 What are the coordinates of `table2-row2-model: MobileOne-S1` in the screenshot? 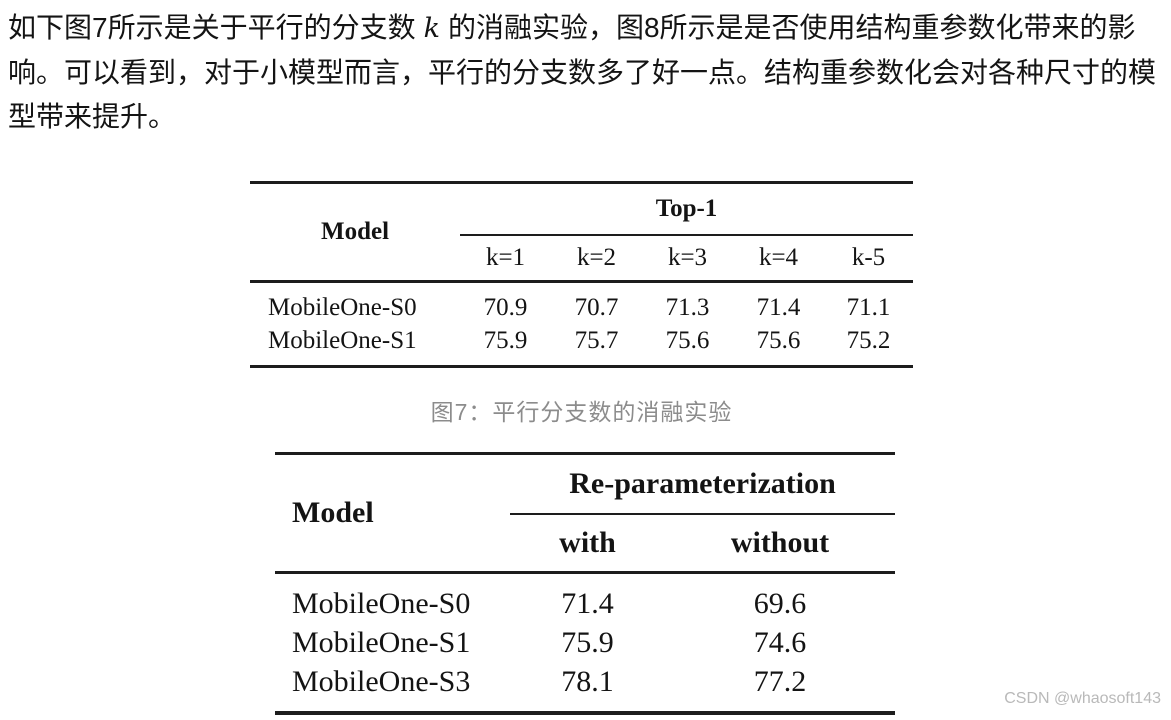 It's located at (381, 642).